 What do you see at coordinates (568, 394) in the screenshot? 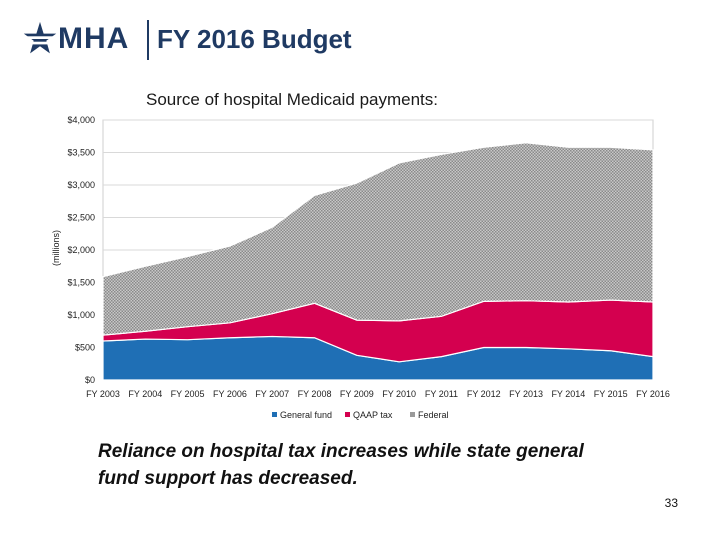
I see `x-tick-label: FY 2014` at bounding box center [568, 394].